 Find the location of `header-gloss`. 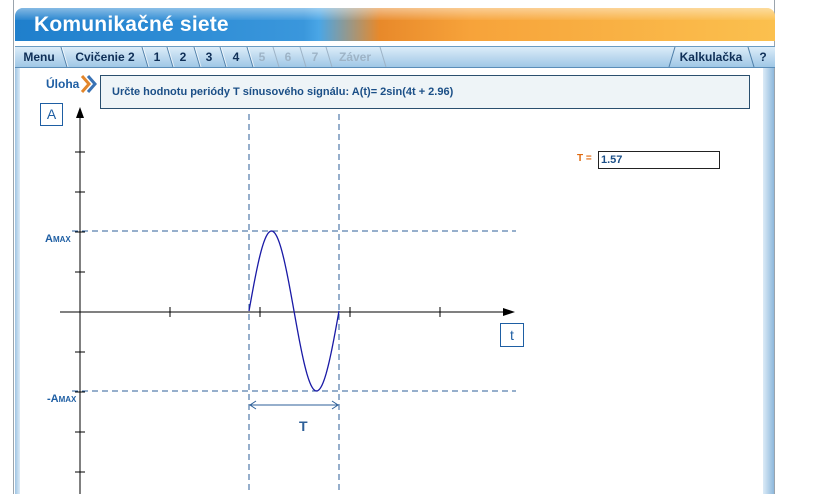

header-gloss is located at coordinates (395, 14).